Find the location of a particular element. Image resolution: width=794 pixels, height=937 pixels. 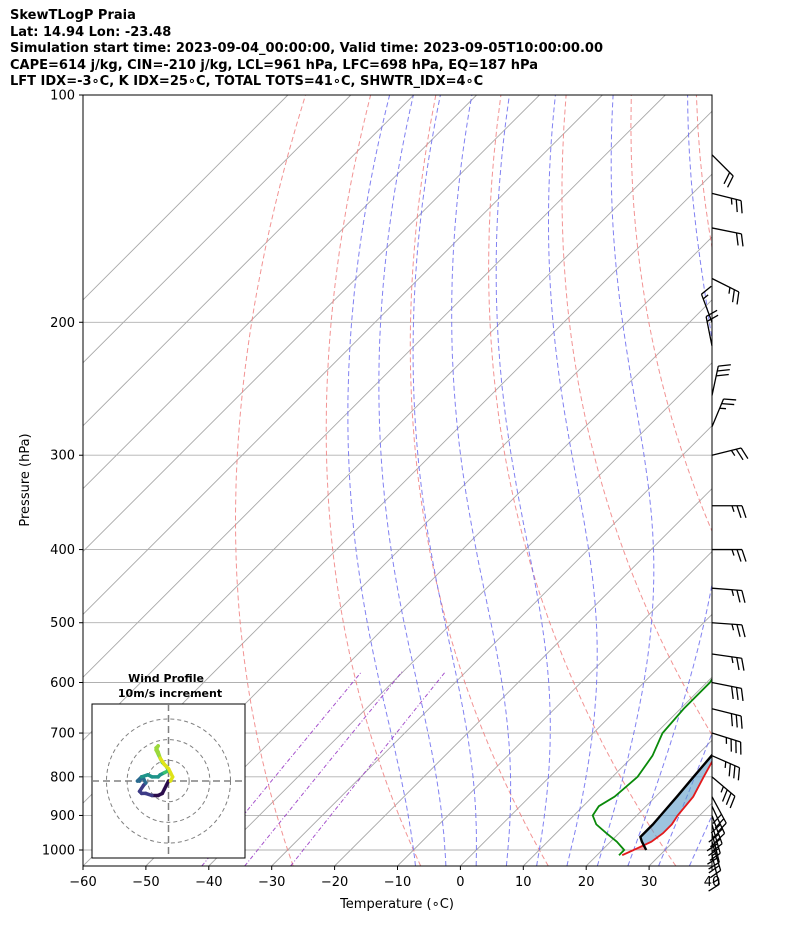

y-tick-label: 800 is located at coordinates (62, 777).